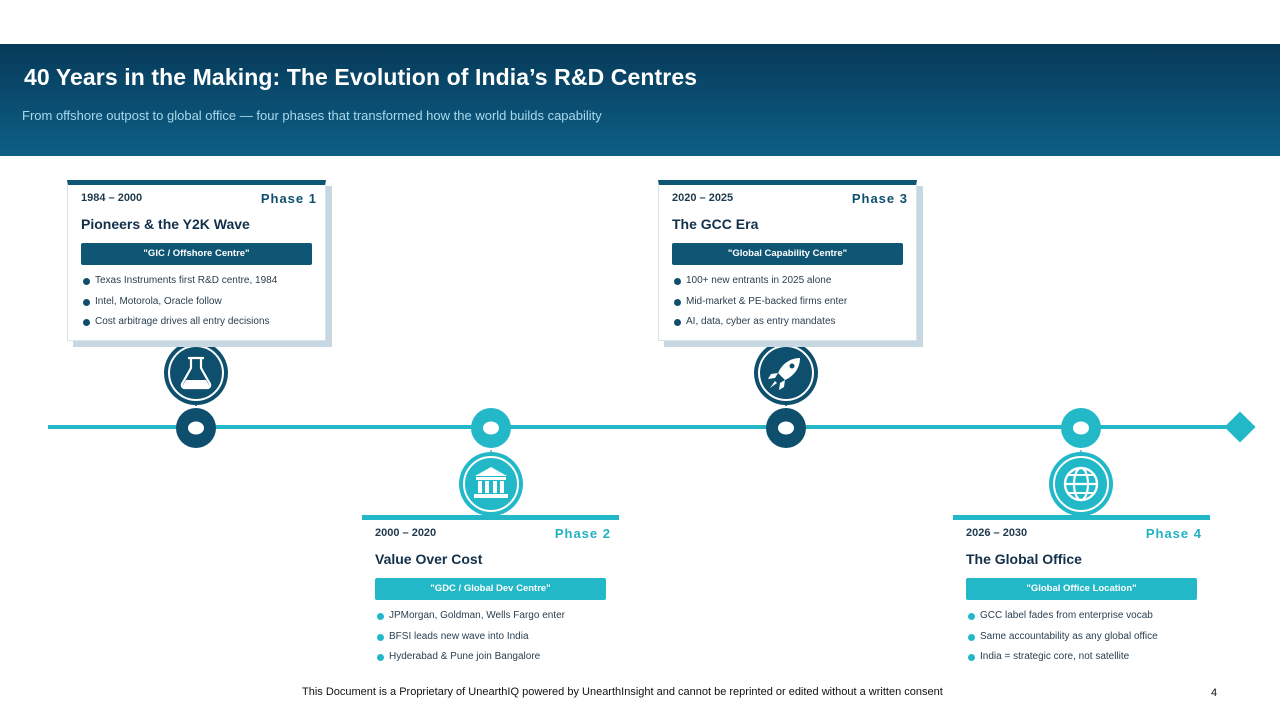  What do you see at coordinates (288, 198) in the screenshot?
I see `phase-label: Phase 1` at bounding box center [288, 198].